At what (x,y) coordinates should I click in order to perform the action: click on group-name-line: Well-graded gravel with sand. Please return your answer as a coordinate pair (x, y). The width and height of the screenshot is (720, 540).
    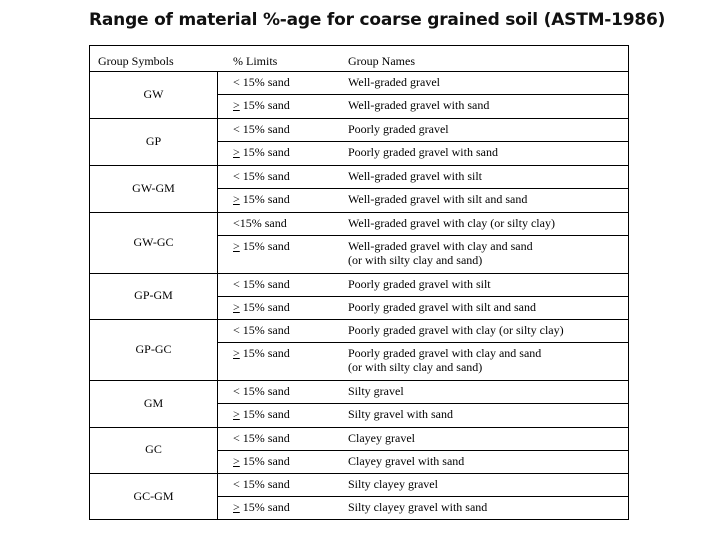
    Looking at the image, I should click on (419, 105).